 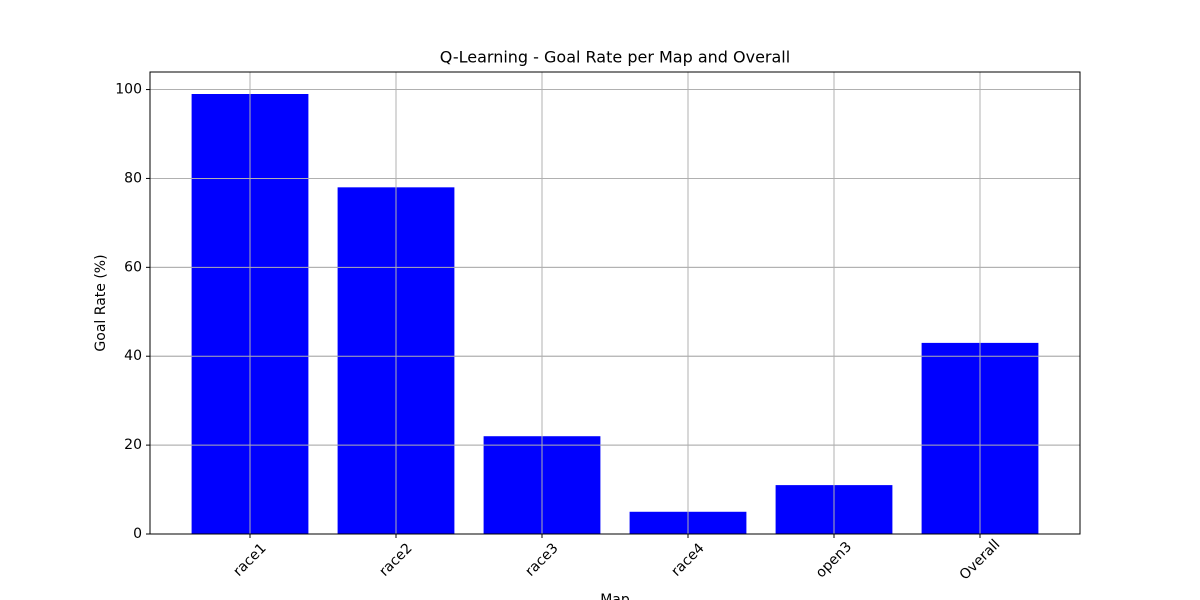 I want to click on x-tick-label: race2, so click(x=395, y=559).